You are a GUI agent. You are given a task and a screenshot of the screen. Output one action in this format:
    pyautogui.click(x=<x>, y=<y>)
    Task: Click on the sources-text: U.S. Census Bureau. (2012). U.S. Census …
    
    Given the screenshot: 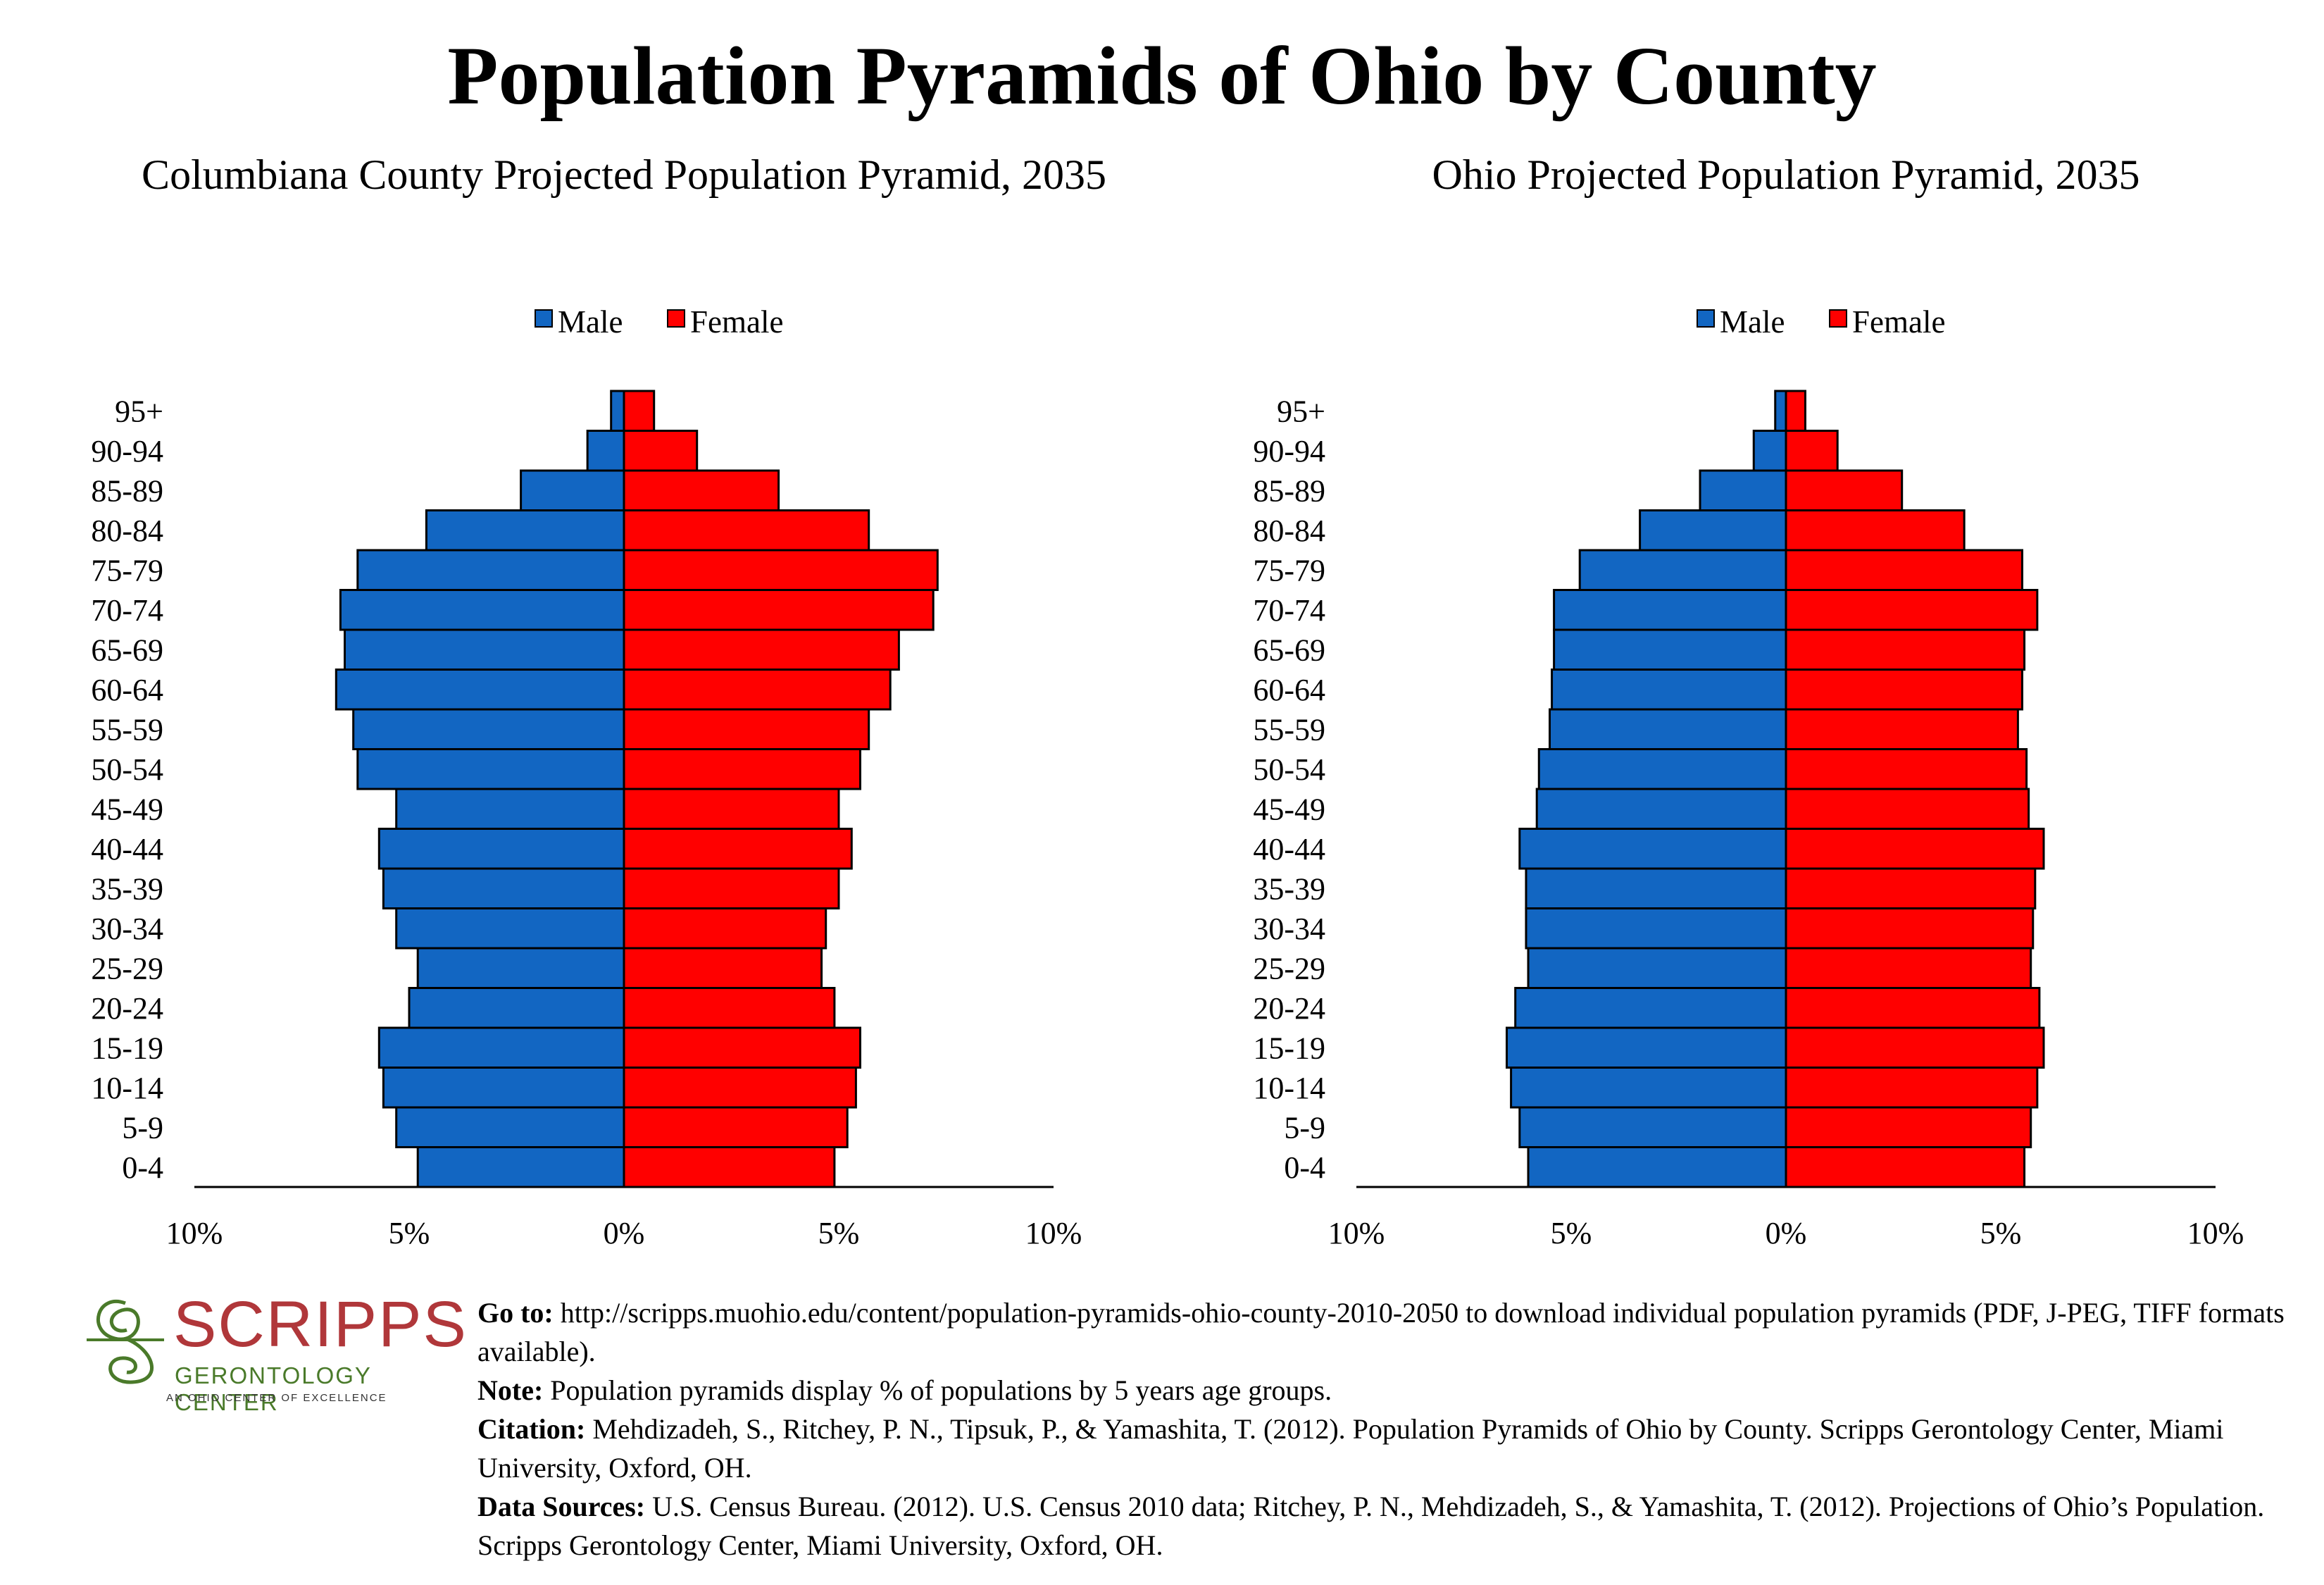 What is the action you would take?
    pyautogui.click(x=1371, y=1526)
    